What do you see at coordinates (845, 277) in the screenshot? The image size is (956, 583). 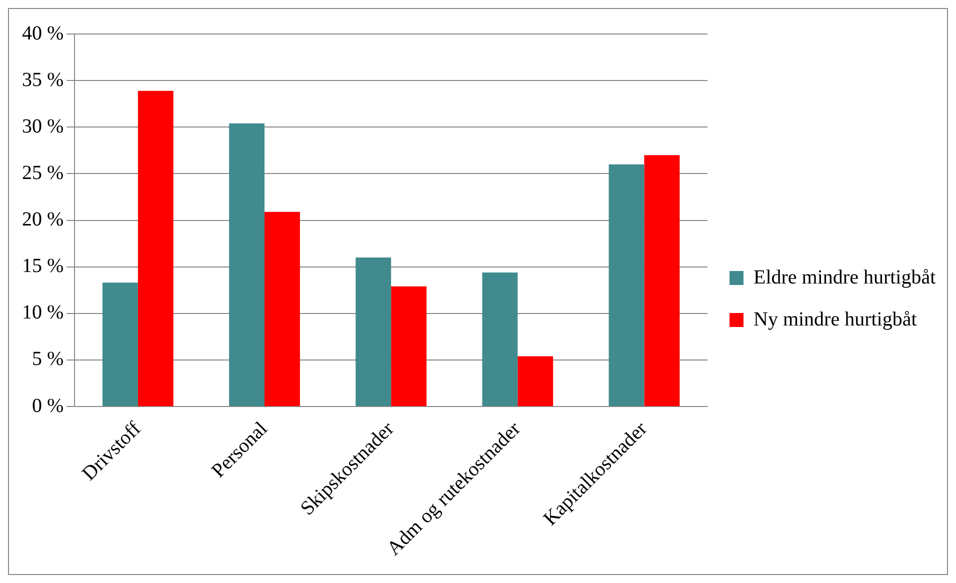 I see `legend-label: Eldre mindre hurtigbåt` at bounding box center [845, 277].